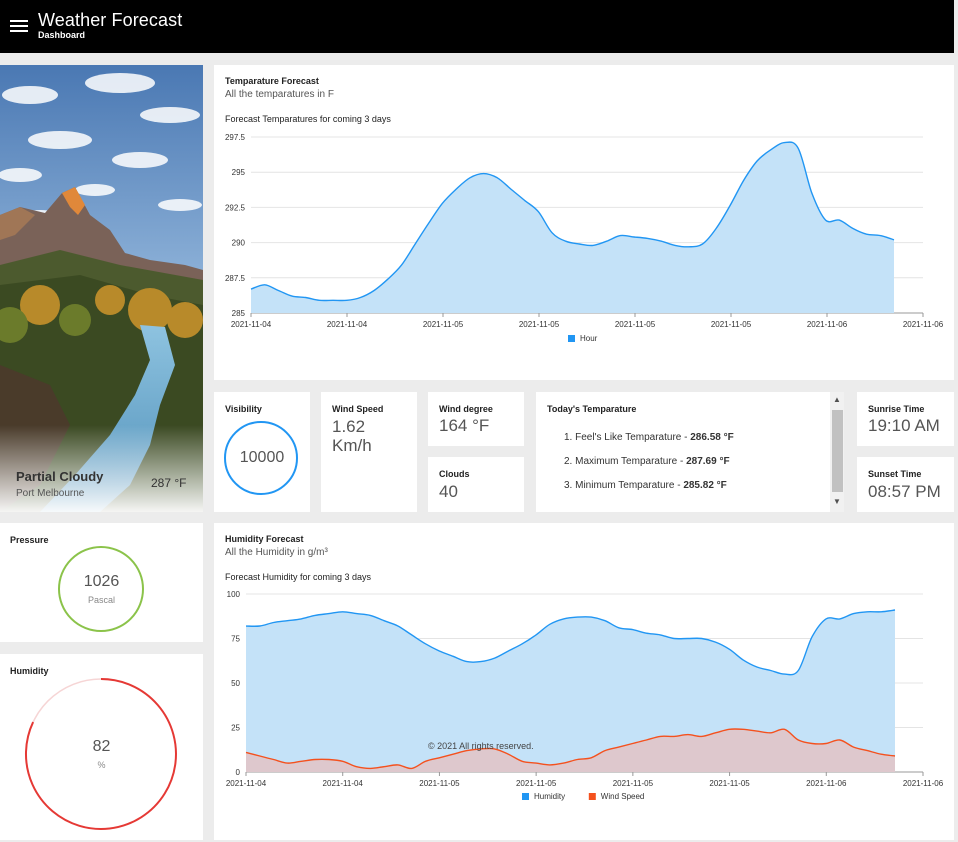 The image size is (958, 842). What do you see at coordinates (264, 539) in the screenshot?
I see `card-title: Humidity Forecast` at bounding box center [264, 539].